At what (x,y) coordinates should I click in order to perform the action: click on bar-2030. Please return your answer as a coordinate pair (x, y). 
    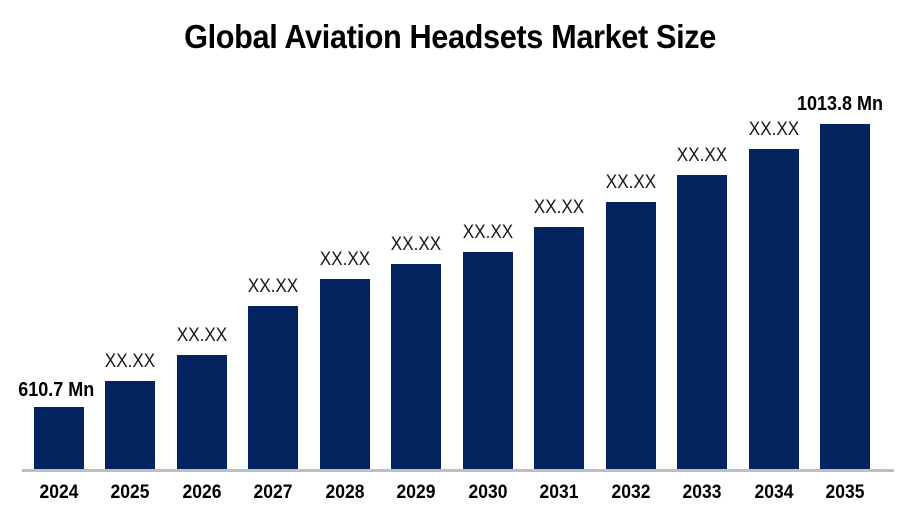
    Looking at the image, I should click on (488, 360).